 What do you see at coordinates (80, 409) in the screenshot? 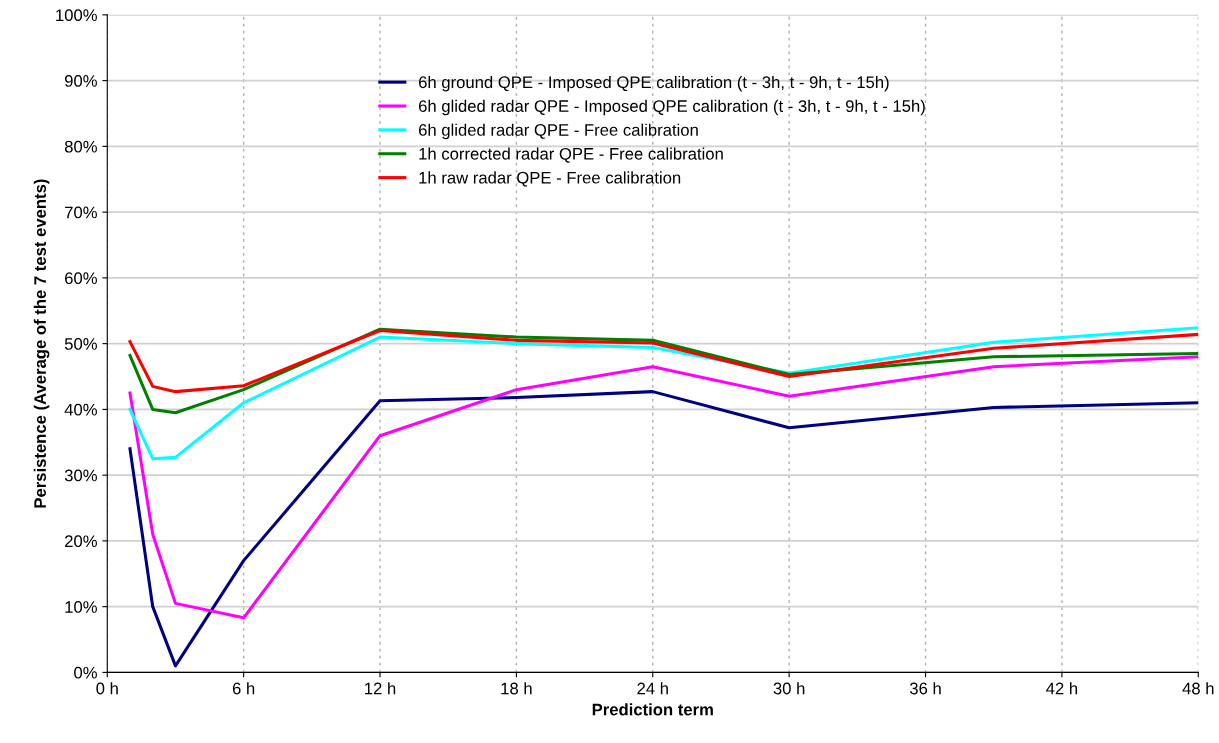
I see `y-tick-label: 40%` at bounding box center [80, 409].